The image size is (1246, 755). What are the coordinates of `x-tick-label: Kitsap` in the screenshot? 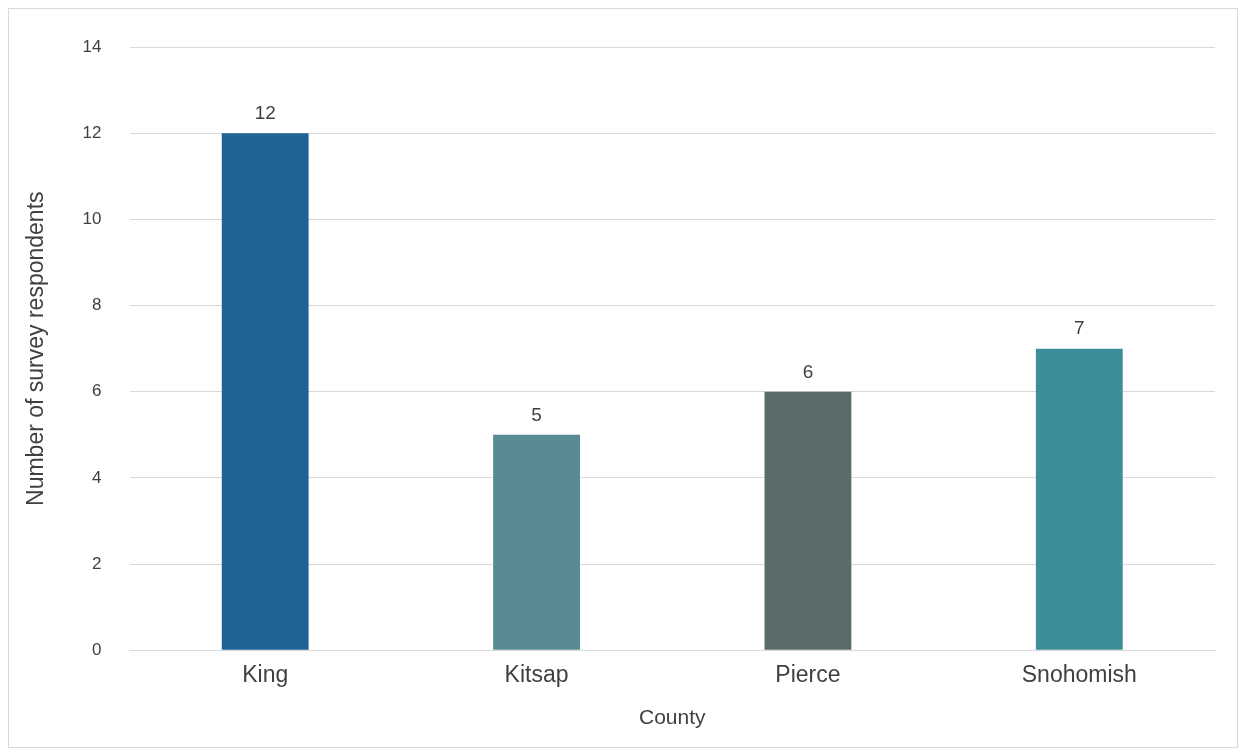 It's located at (536, 674).